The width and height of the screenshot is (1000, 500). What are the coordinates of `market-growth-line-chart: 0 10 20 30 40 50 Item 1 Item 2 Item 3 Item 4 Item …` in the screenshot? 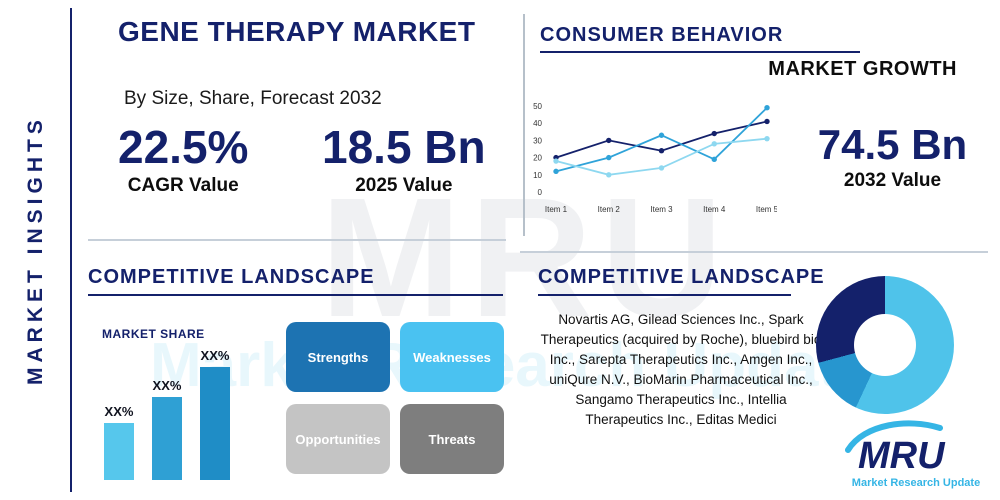 It's located at (655, 158).